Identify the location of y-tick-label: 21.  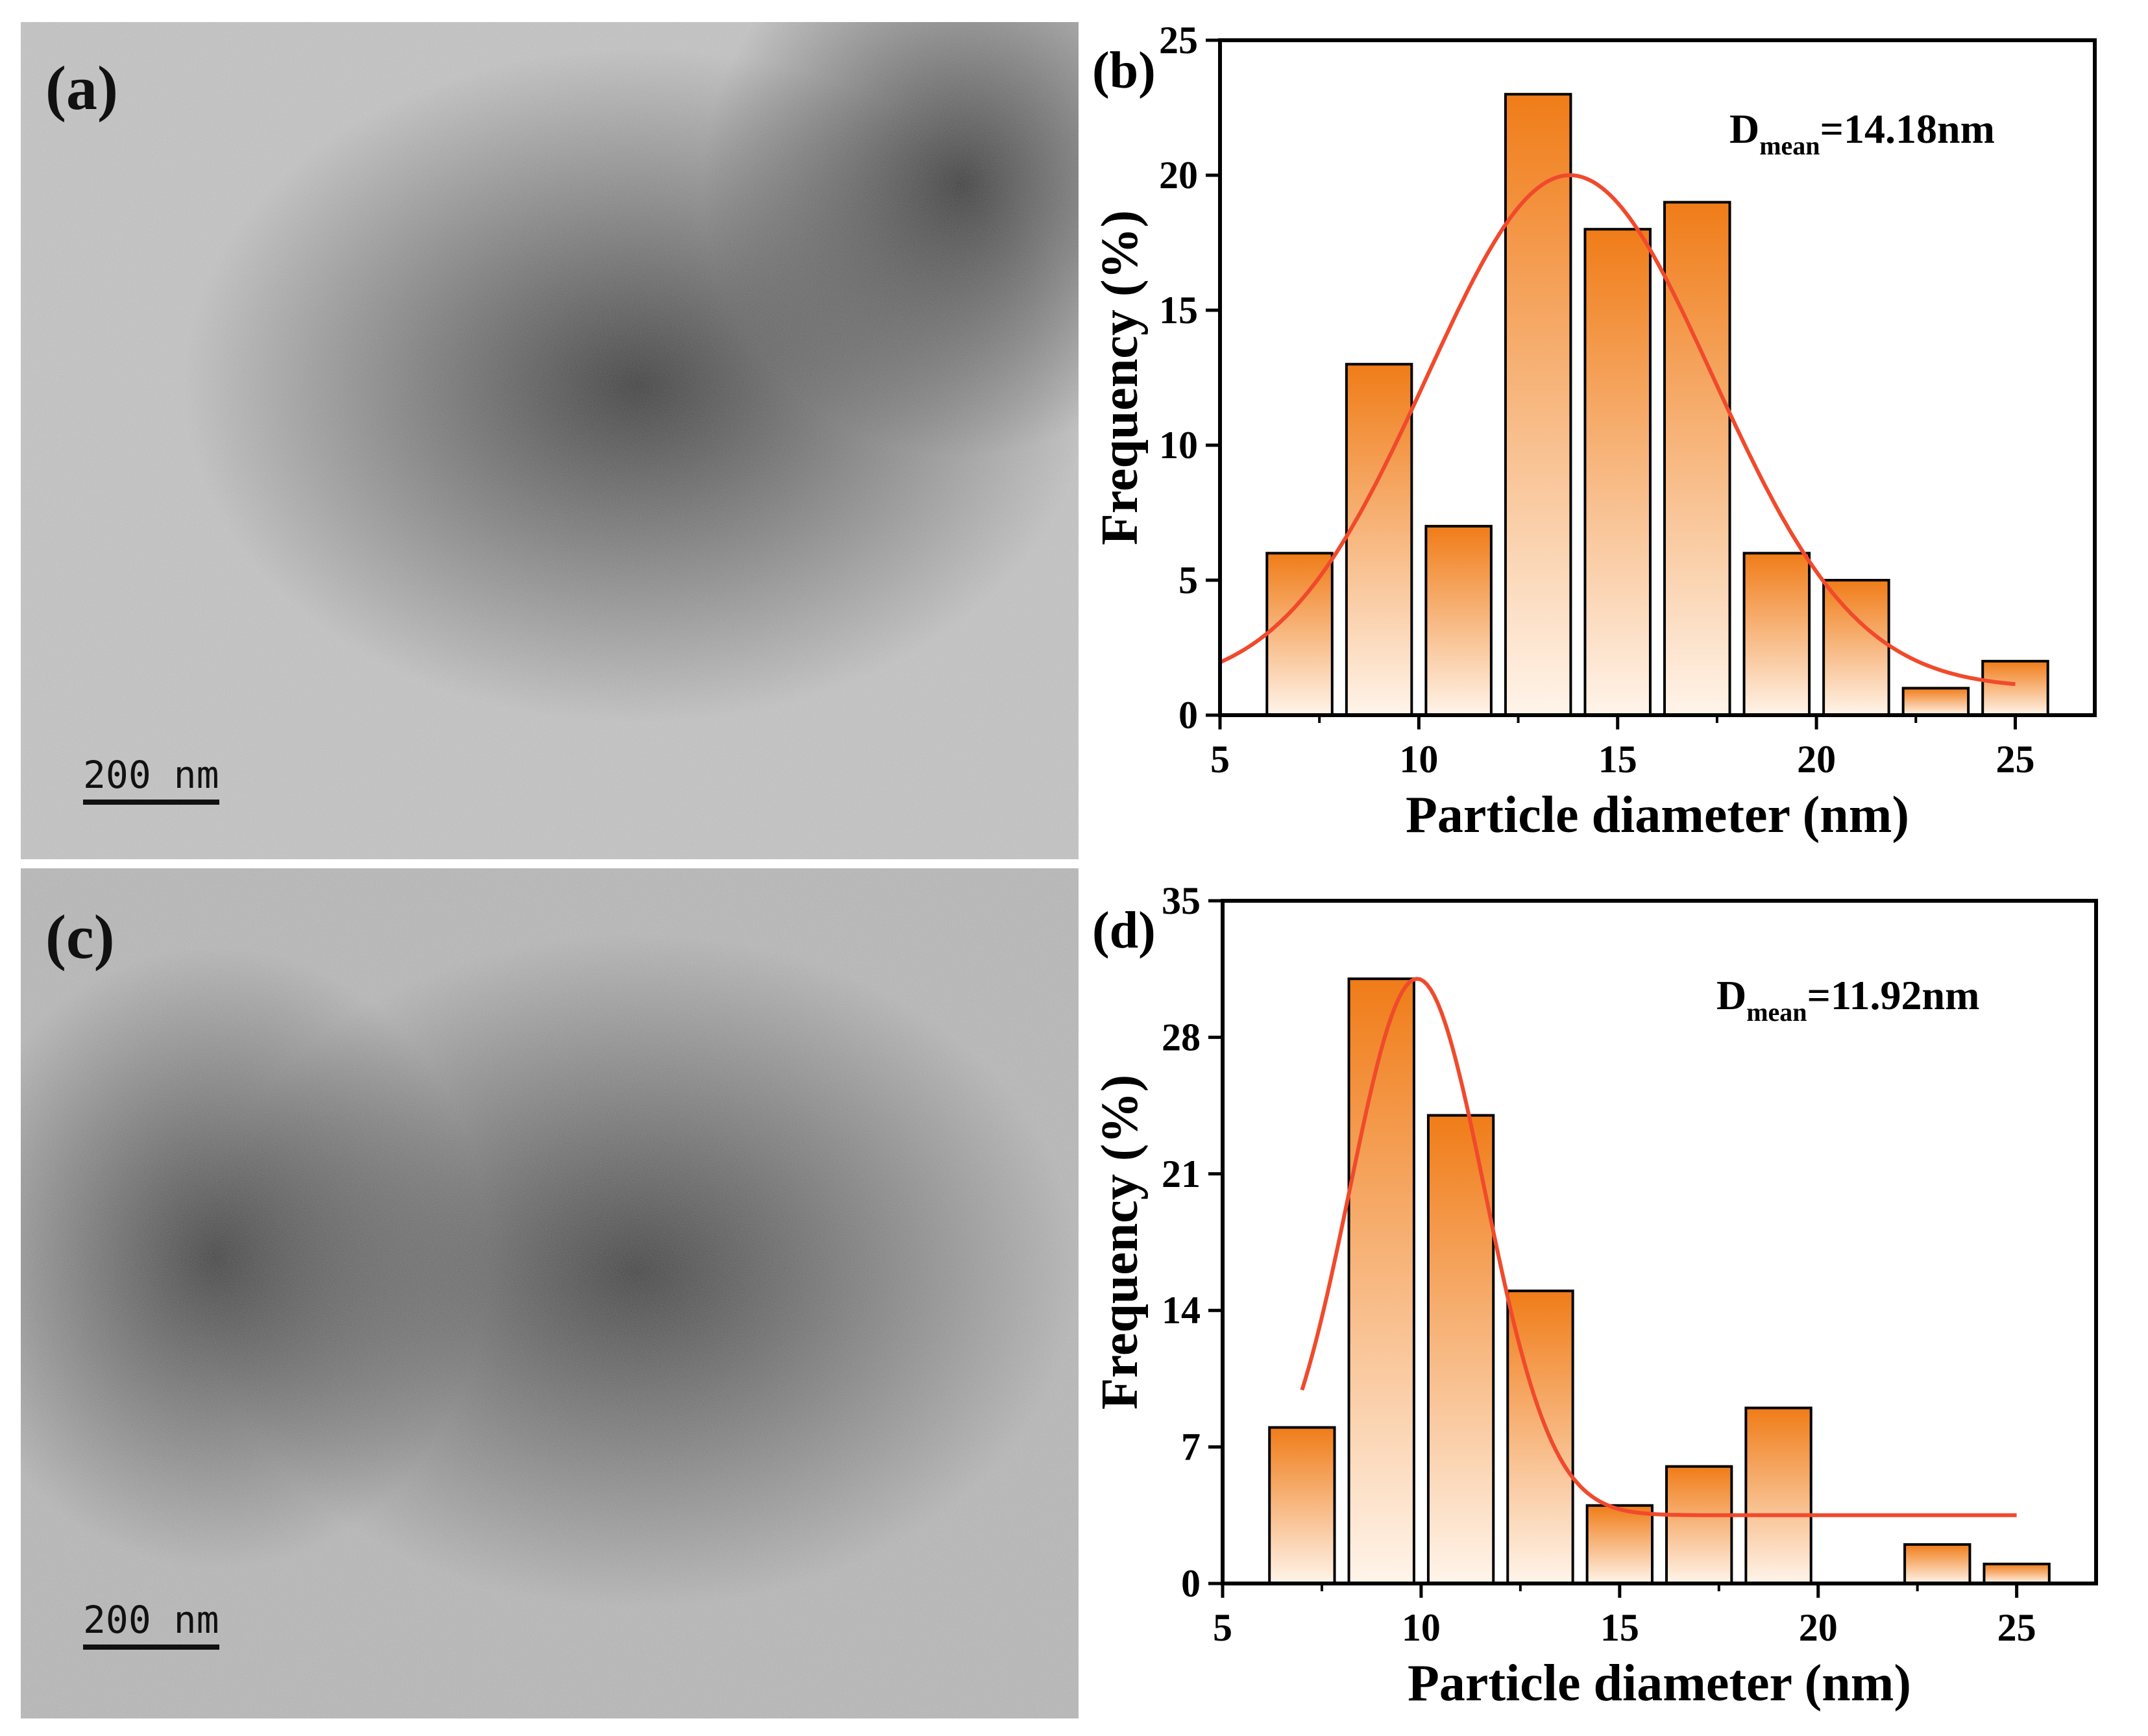
(1181, 1174).